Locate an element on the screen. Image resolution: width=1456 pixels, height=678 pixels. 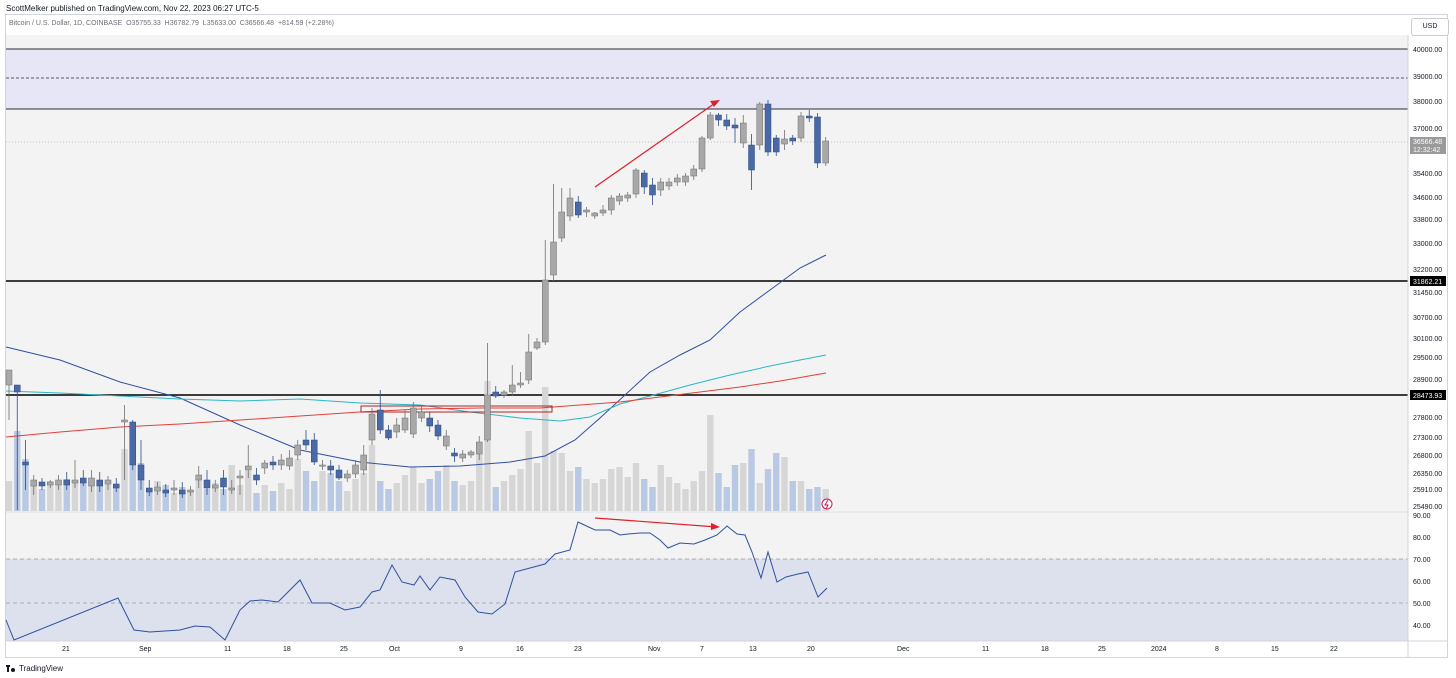
time-tick: 20 is located at coordinates (811, 649).